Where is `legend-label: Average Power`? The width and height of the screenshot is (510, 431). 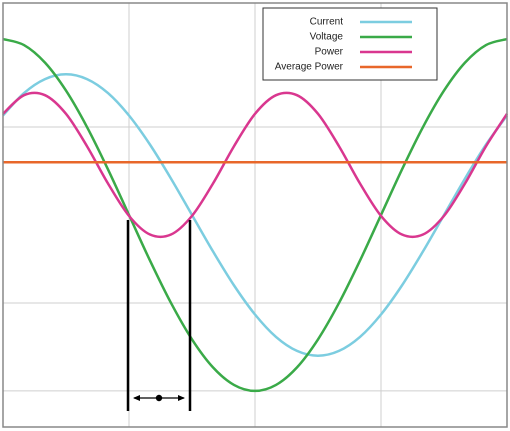 legend-label: Average Power is located at coordinates (309, 67).